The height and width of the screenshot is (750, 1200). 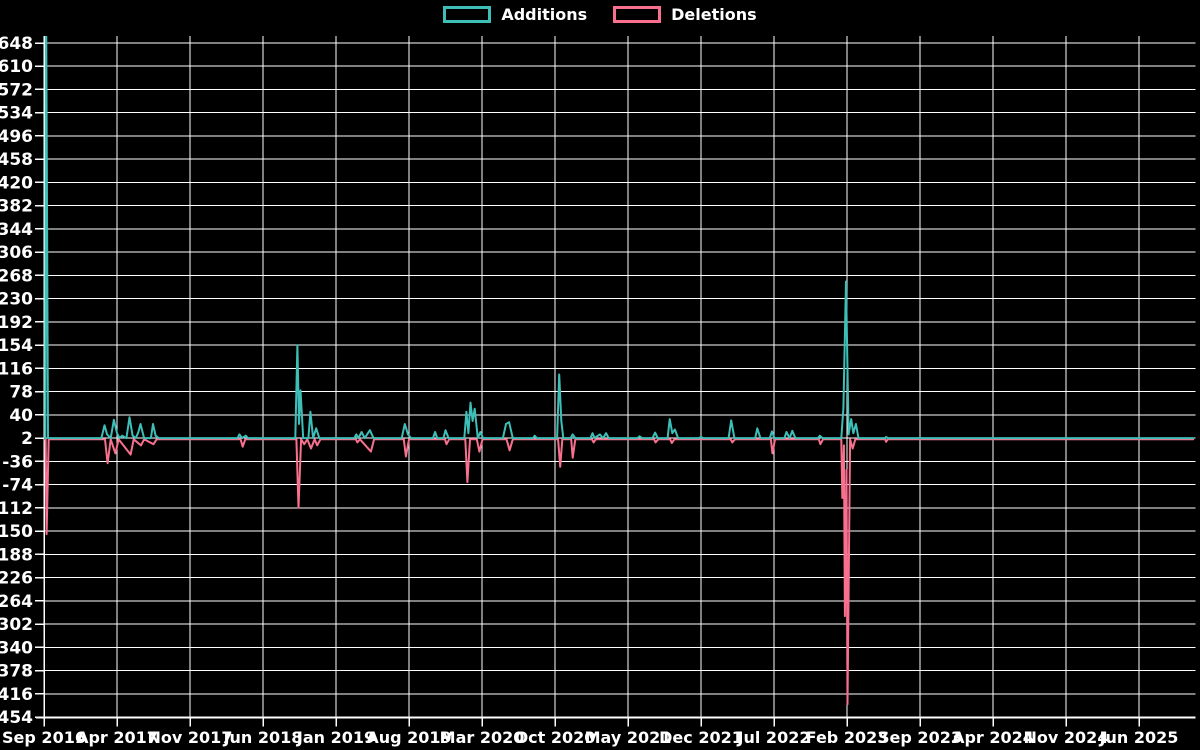 I want to click on y-axis-tick-label: 610, so click(x=16, y=67).